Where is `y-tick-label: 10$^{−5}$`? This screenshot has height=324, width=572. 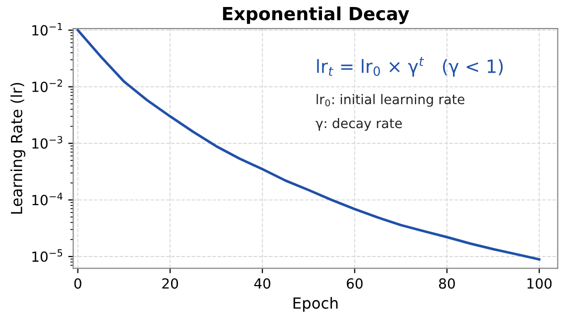 y-tick-label: 10$^{−5}$ is located at coordinates (47, 255).